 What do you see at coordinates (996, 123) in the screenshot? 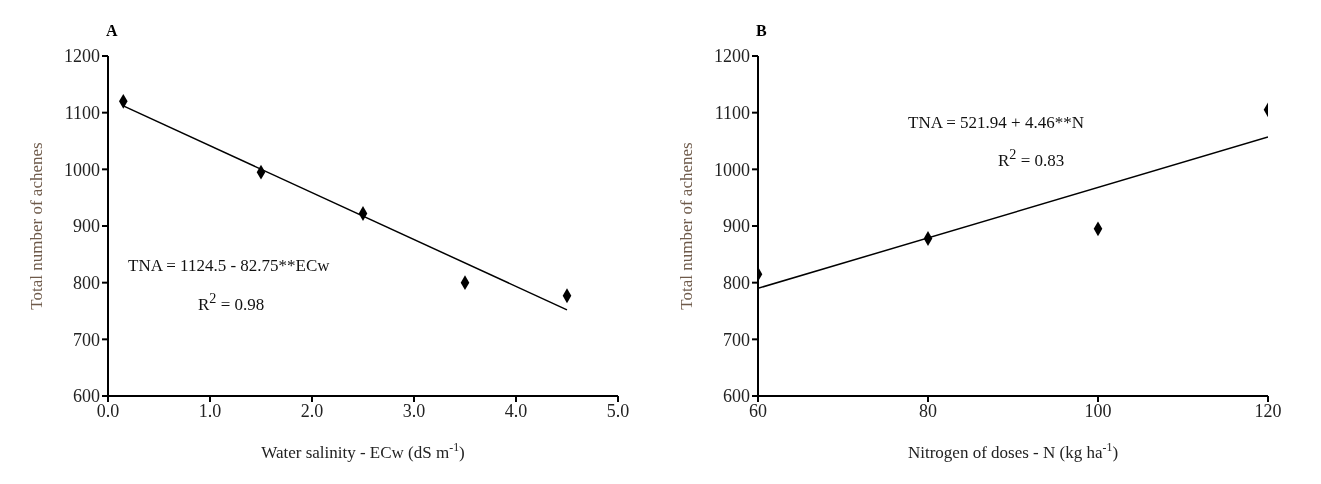
I see `annotation: TNA = 521.94 + 4.46**N` at bounding box center [996, 123].